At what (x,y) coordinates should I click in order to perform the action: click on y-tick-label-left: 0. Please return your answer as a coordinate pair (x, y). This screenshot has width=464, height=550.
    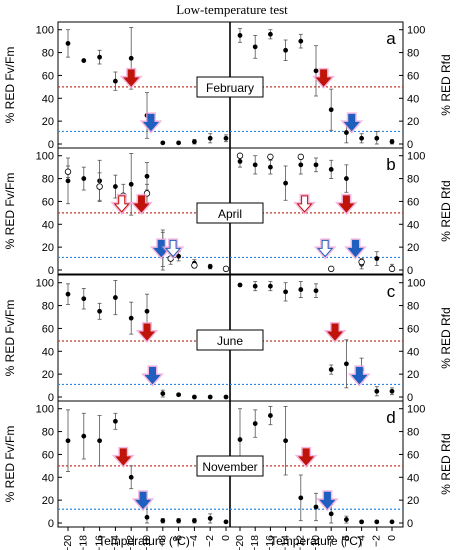
    Looking at the image, I should click on (51, 145).